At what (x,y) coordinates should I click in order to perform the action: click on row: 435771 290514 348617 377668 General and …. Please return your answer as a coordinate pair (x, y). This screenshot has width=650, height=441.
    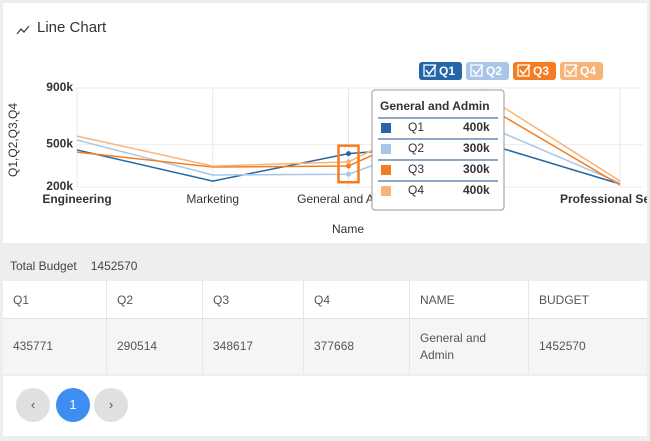
    Looking at the image, I should click on (325, 346).